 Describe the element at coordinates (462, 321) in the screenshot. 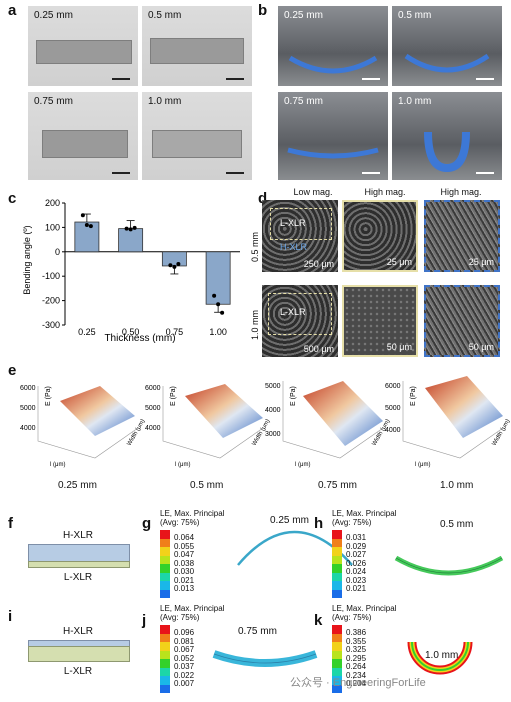

I see `sem-high-1.0-b: 50 μm` at that location.